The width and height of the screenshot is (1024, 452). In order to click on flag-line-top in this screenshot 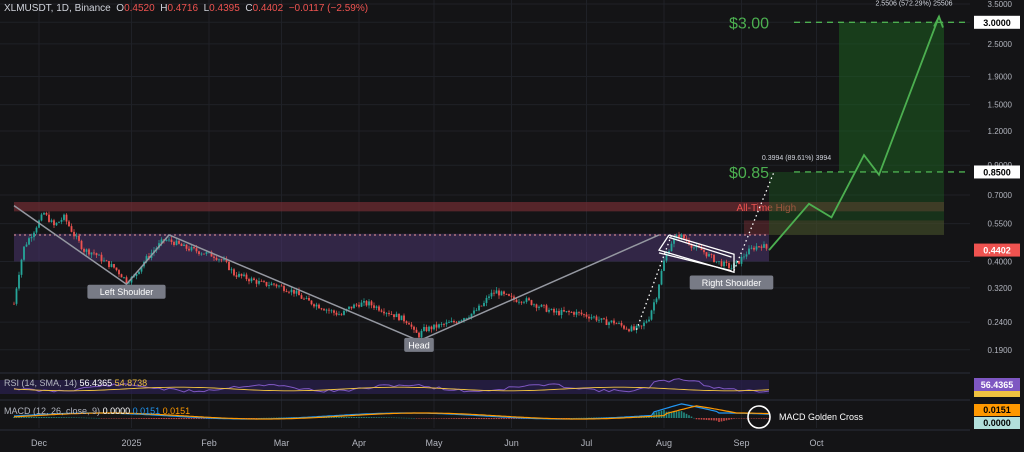, I will do `click(700, 247)`.